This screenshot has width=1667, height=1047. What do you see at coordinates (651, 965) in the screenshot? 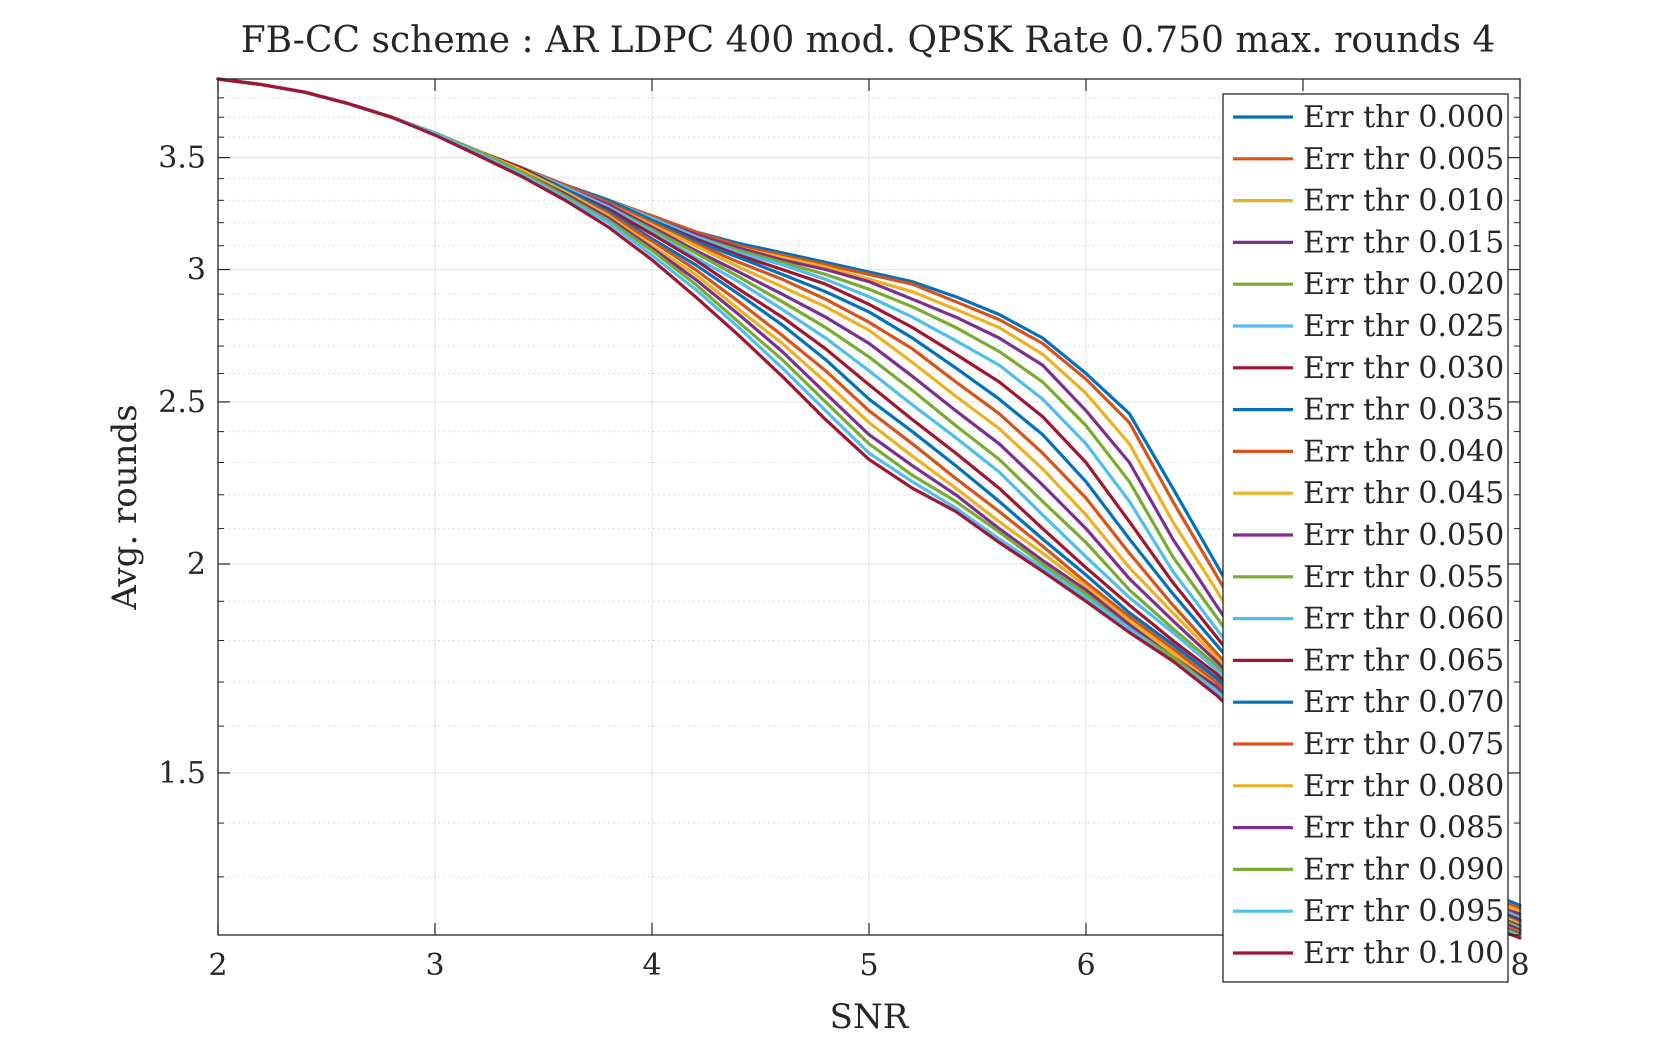
I see `x-tick-label: 4` at bounding box center [651, 965].